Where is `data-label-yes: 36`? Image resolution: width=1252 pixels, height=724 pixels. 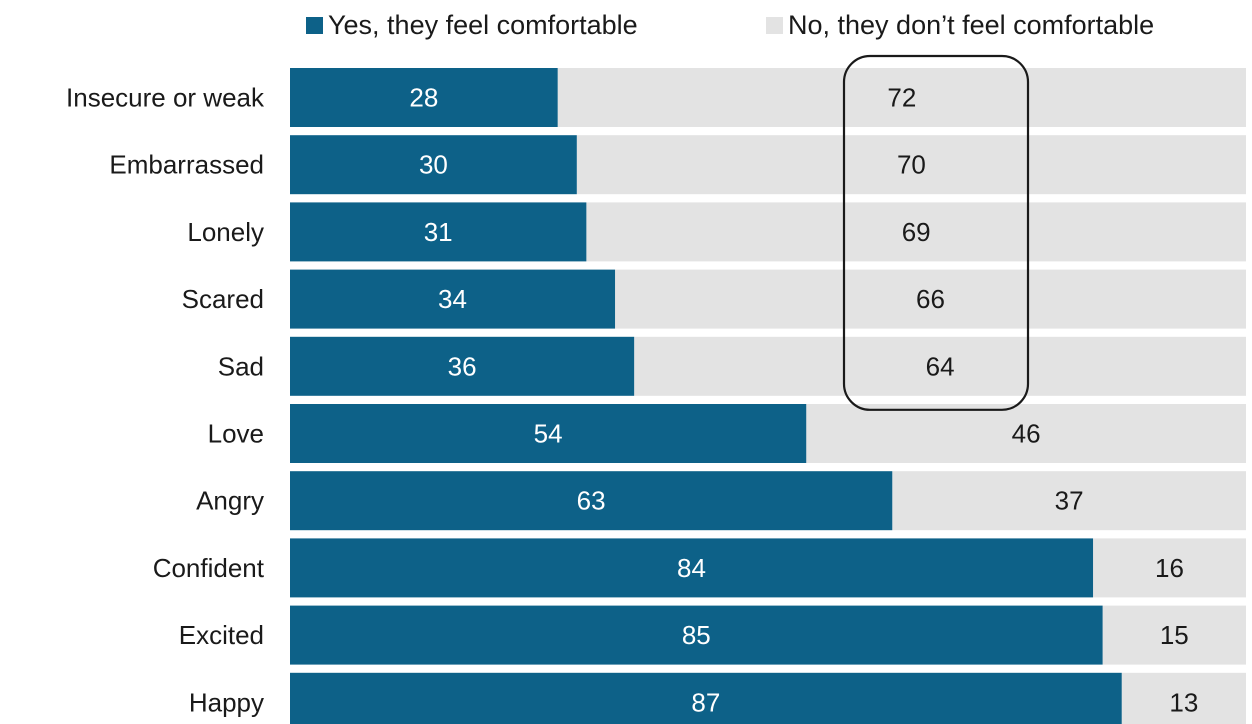
data-label-yes: 36 is located at coordinates (462, 366).